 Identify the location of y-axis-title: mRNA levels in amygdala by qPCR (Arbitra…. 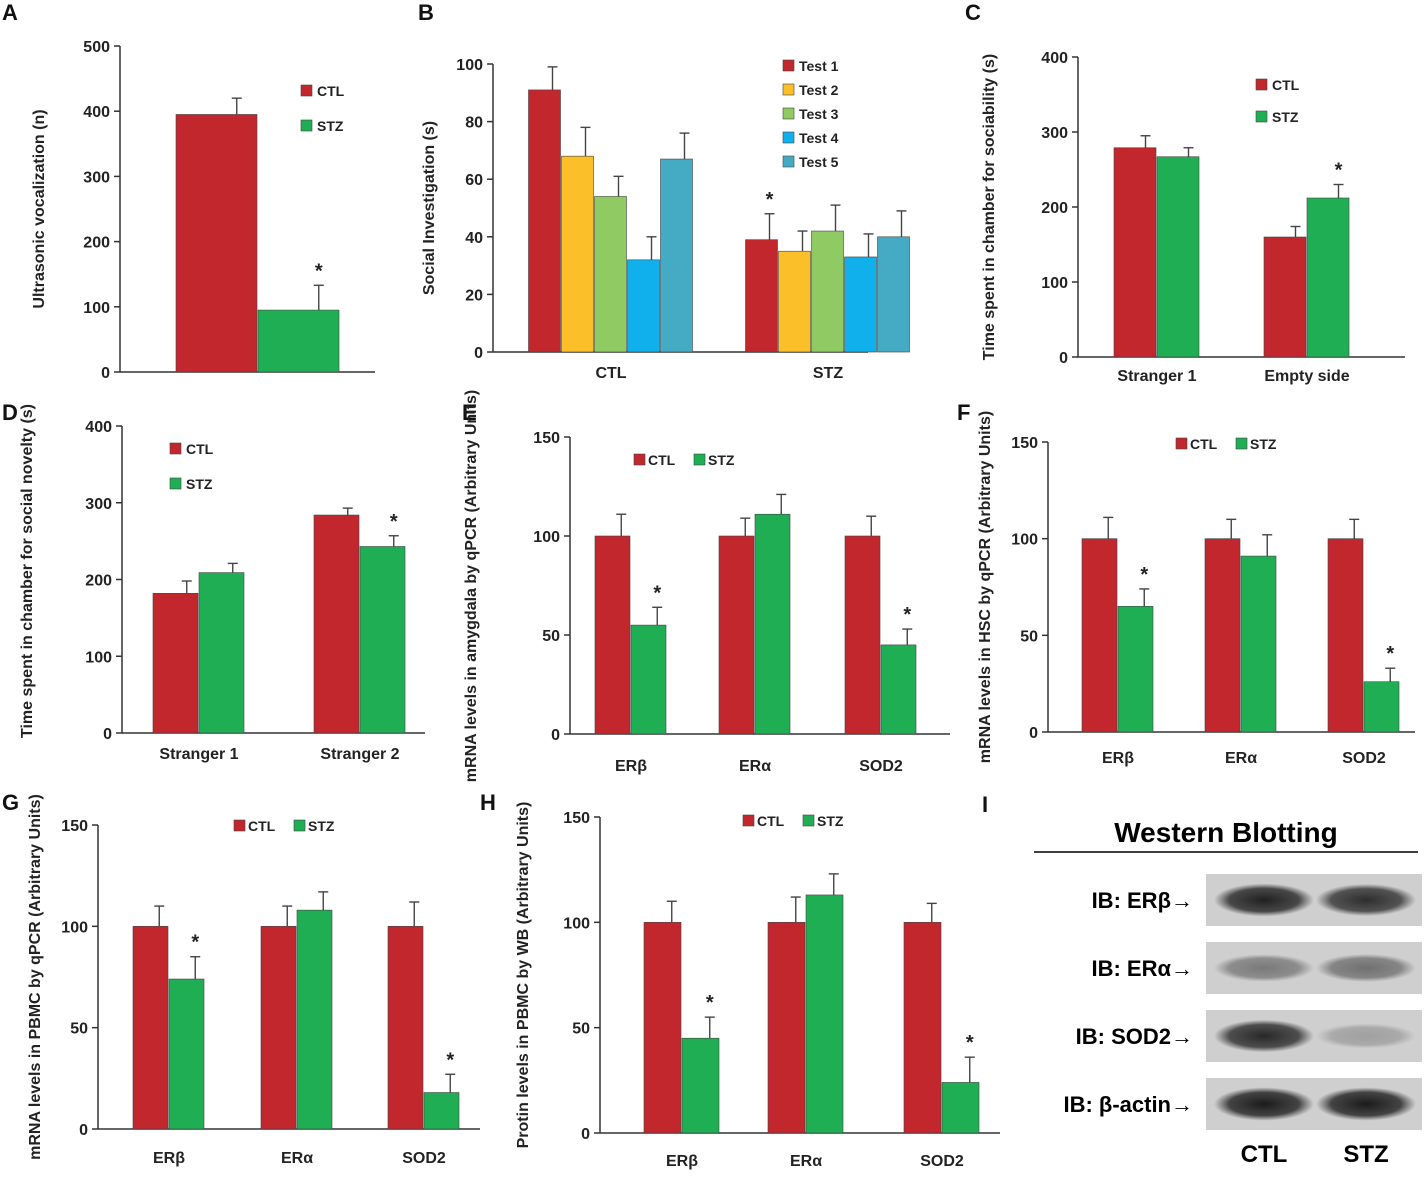
(471, 586).